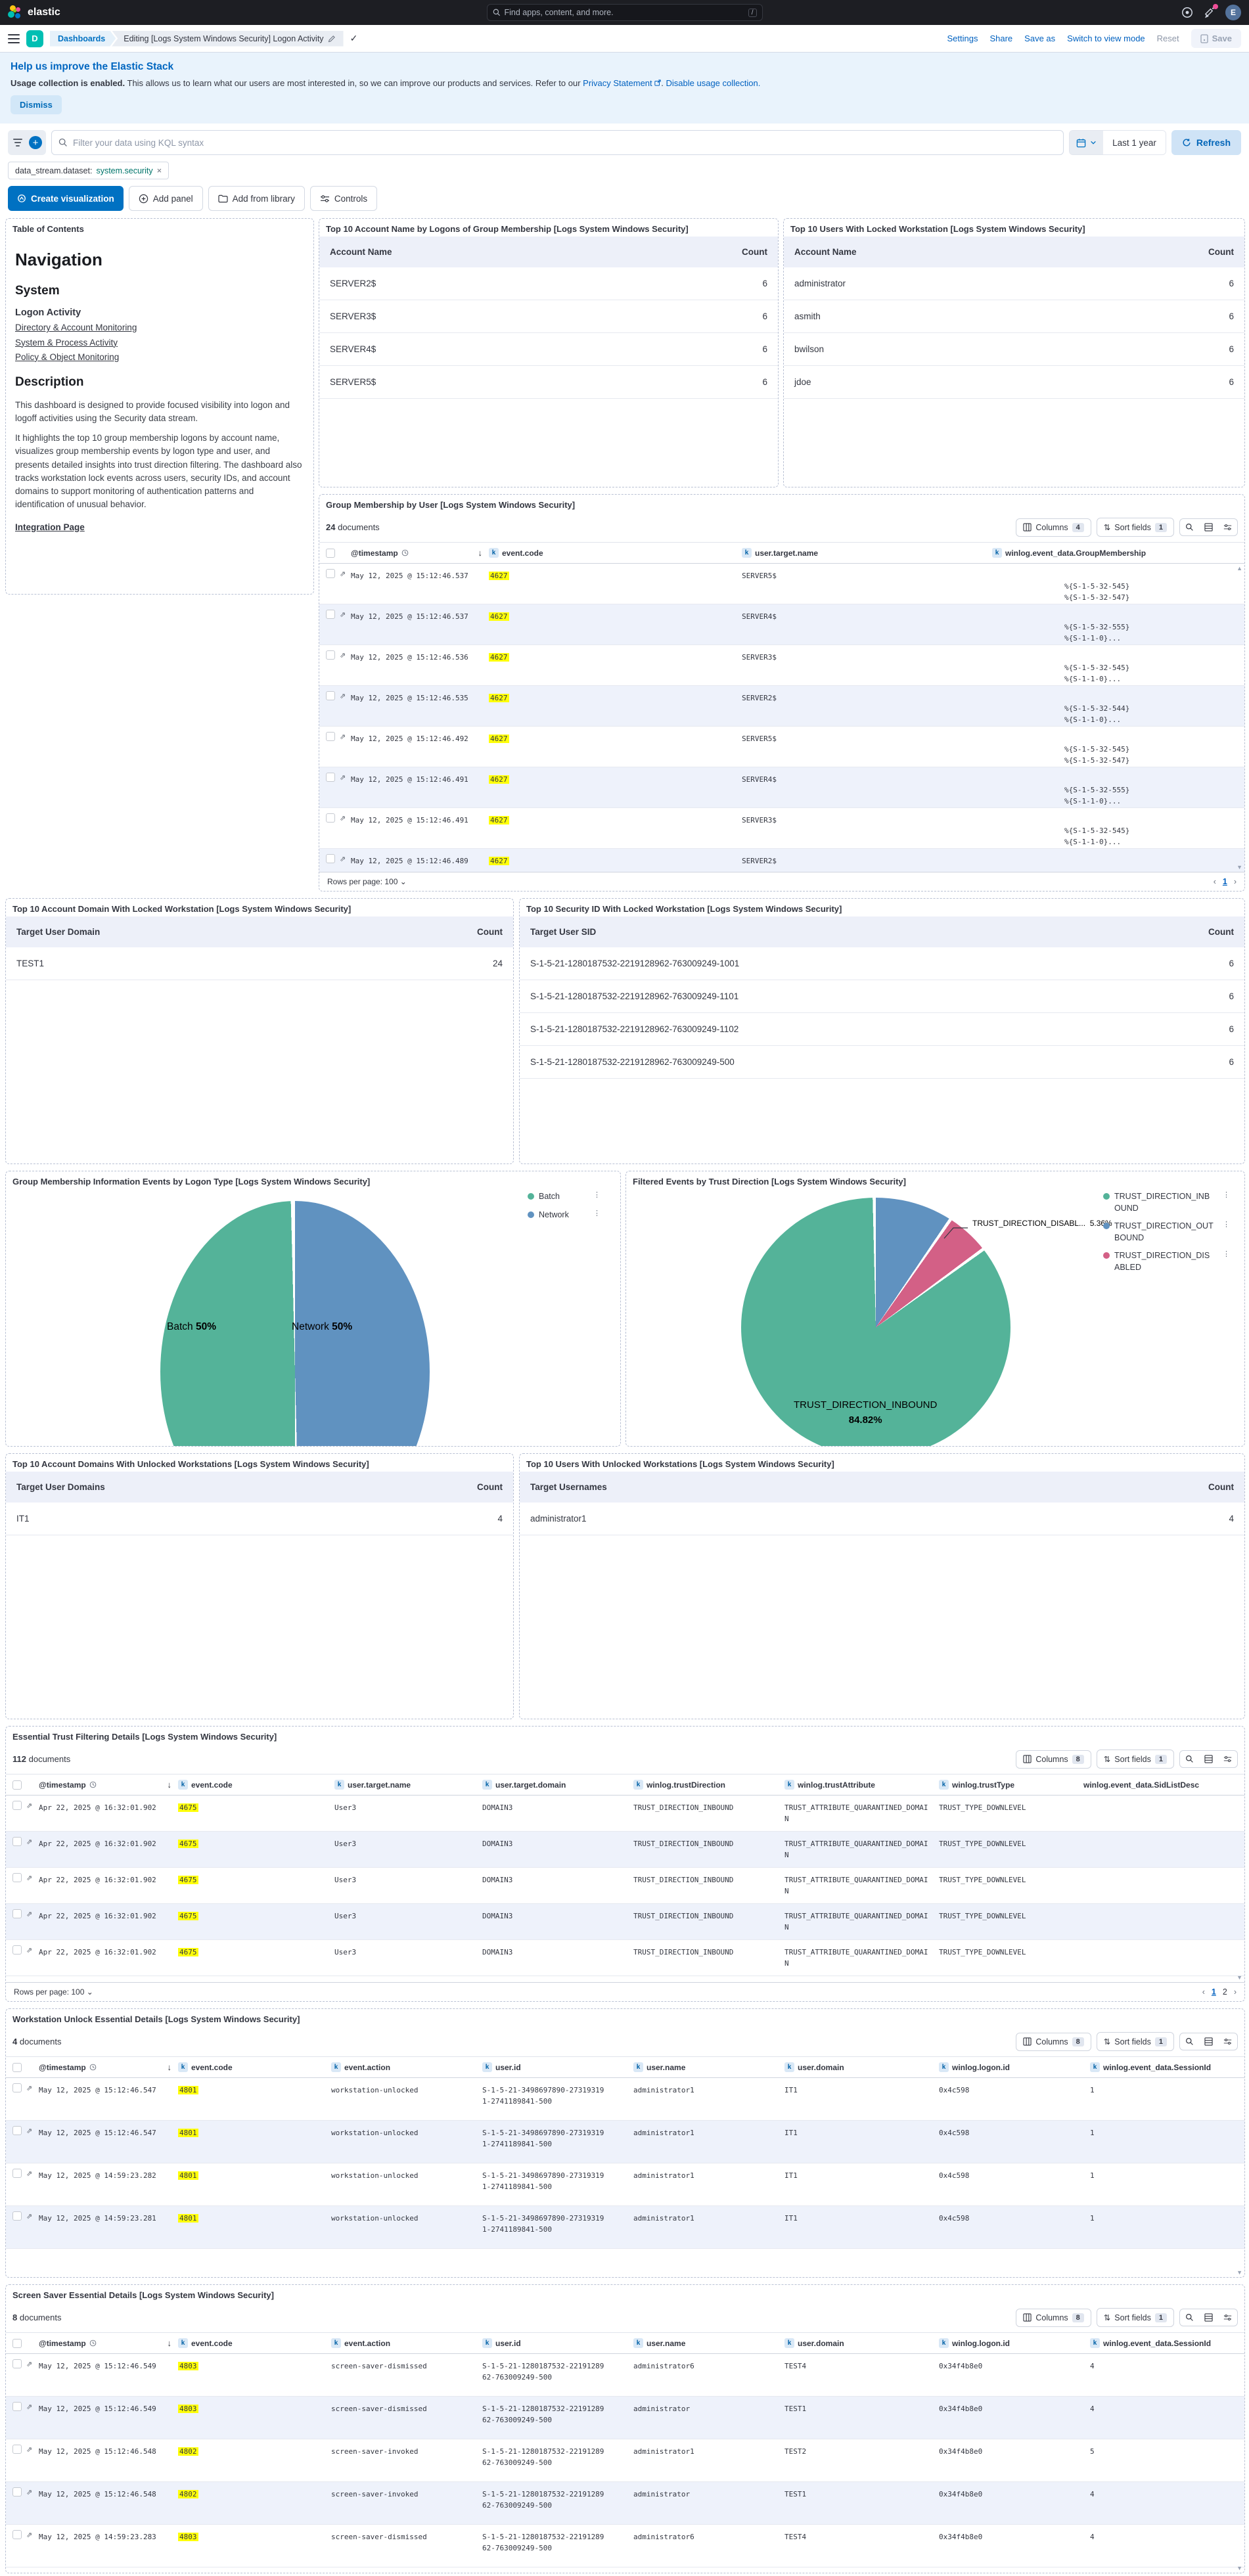 This screenshot has height=2576, width=1249. I want to click on next-page-icon: ›, so click(1235, 1992).